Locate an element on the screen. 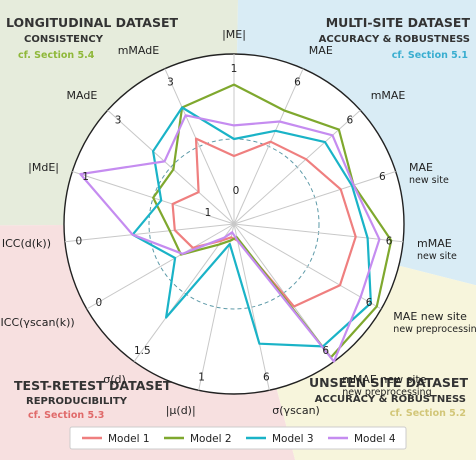  axis-label-4: mMAE is located at coordinates (434, 243).